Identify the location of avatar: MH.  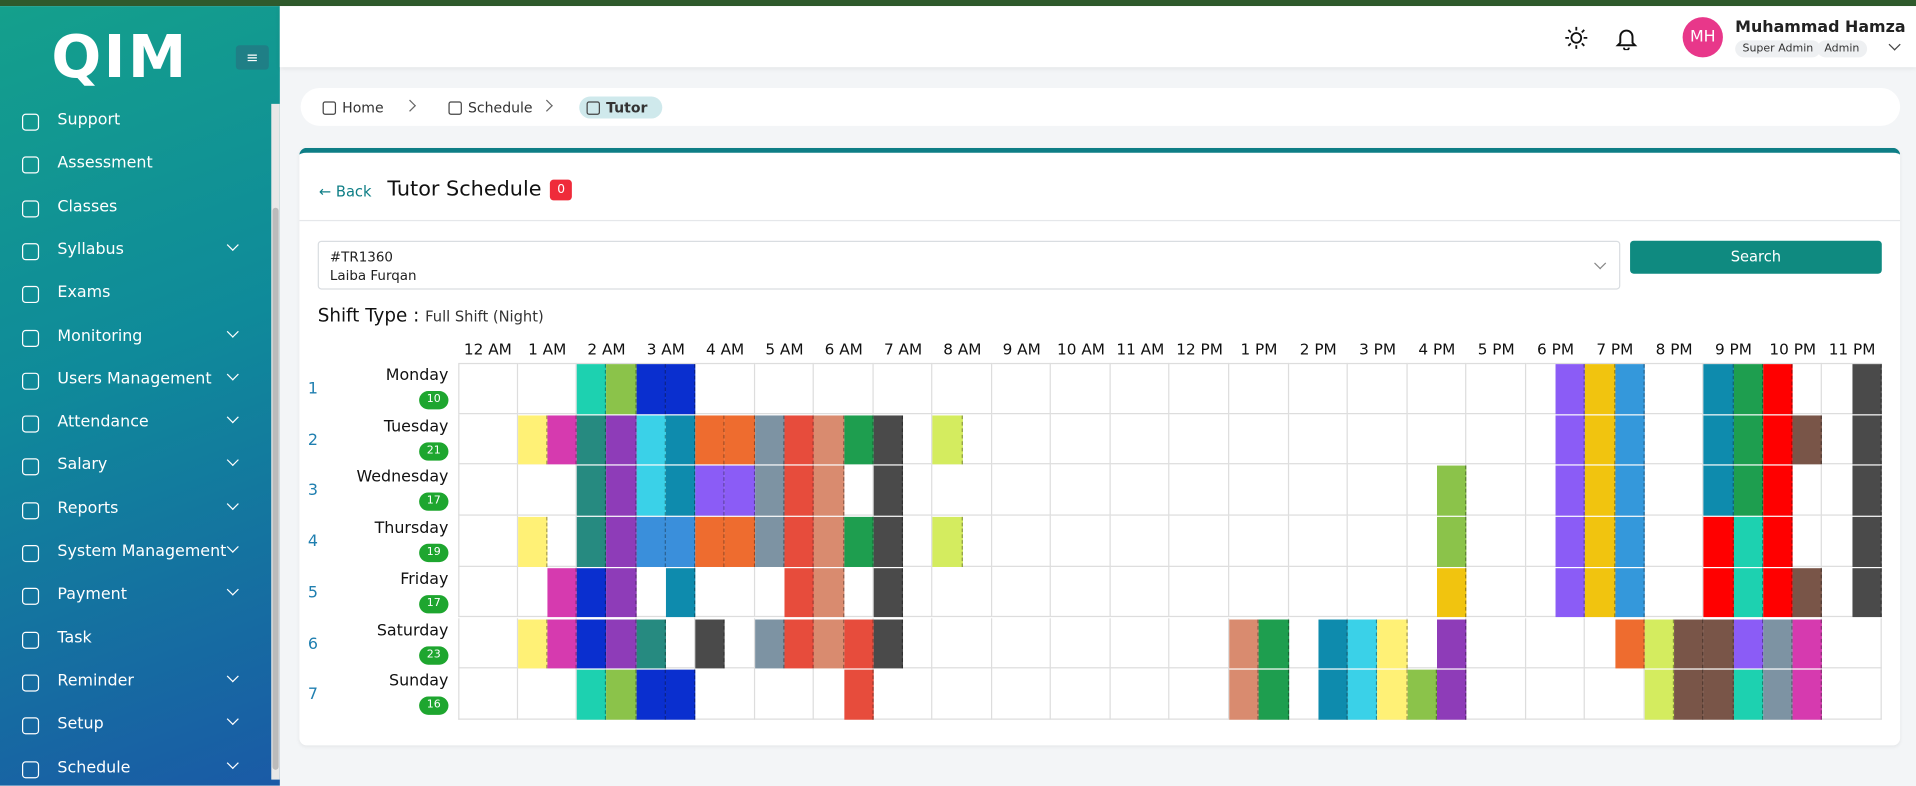
(1702, 37).